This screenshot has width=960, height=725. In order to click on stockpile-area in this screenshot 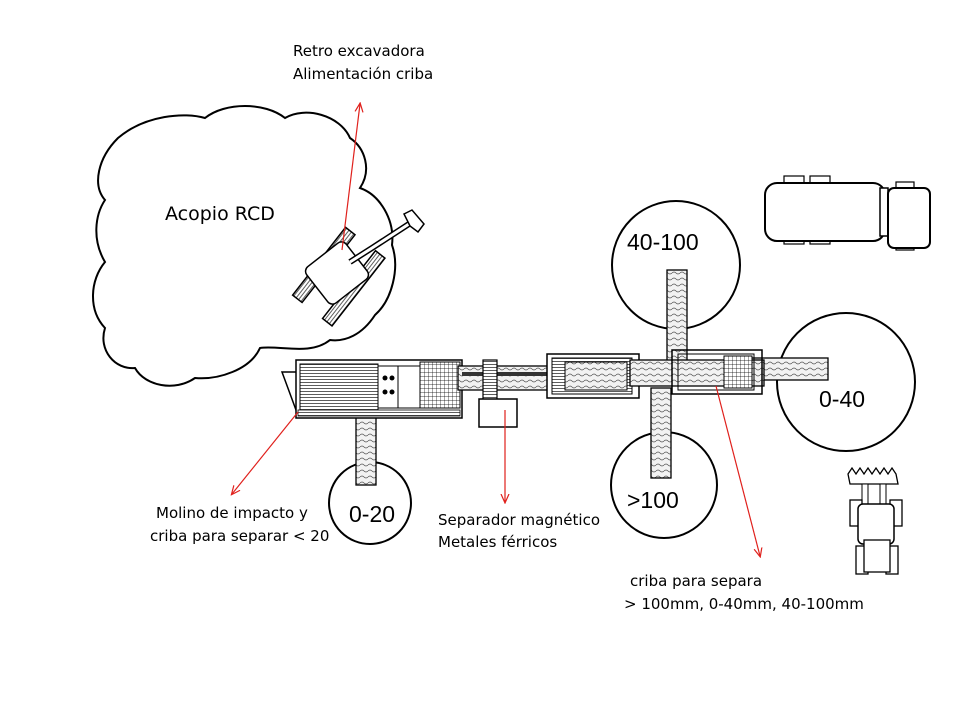, I will do `click(244, 246)`.